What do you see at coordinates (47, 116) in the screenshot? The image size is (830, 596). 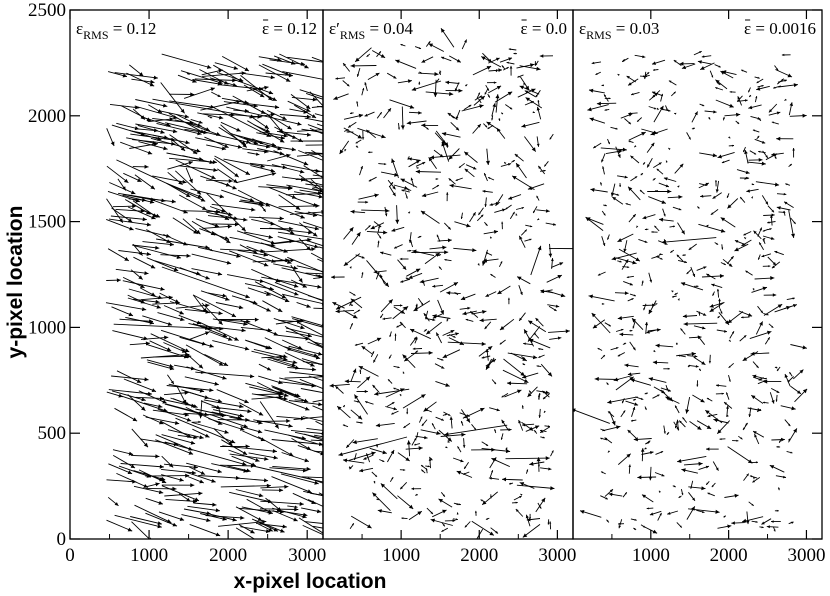 I see `y-tick-label: 2000` at bounding box center [47, 116].